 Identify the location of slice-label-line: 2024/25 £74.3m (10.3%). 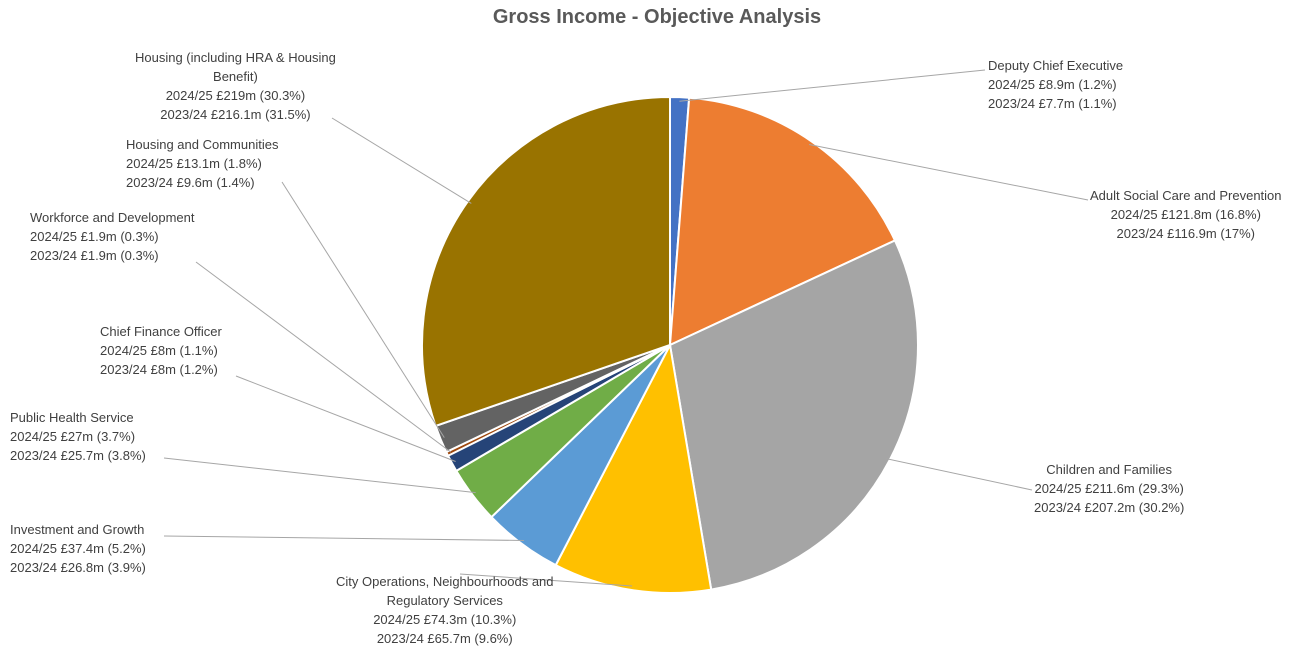
(445, 619).